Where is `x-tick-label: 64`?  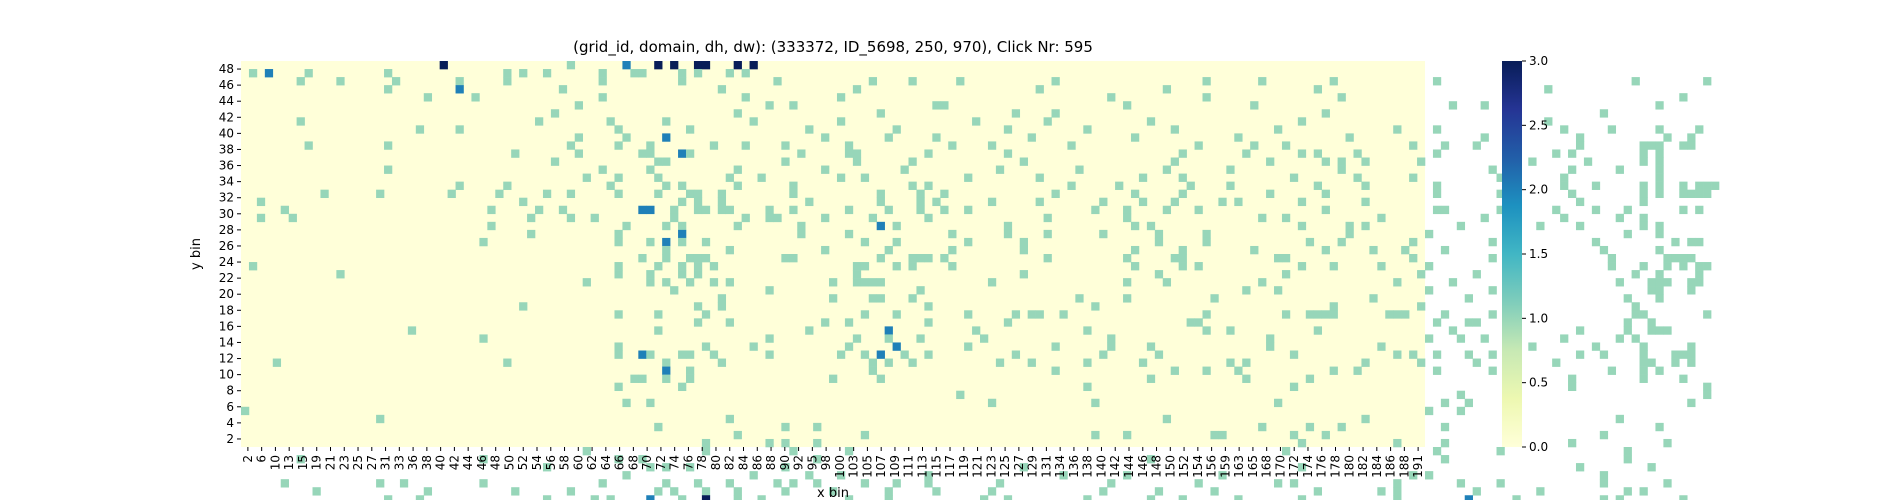 x-tick-label: 64 is located at coordinates (606, 462).